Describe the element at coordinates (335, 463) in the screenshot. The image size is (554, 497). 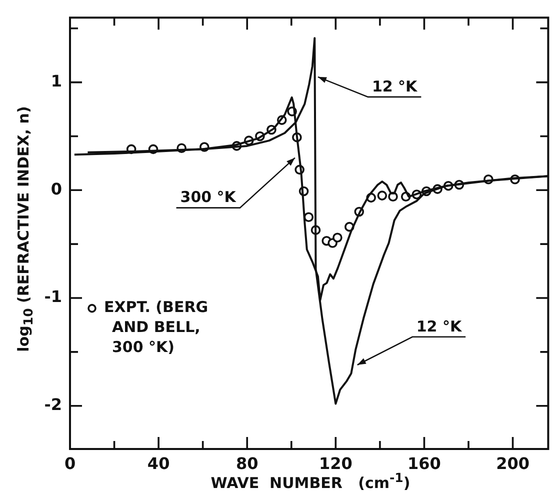
I see `x-tick-label: 120` at that location.